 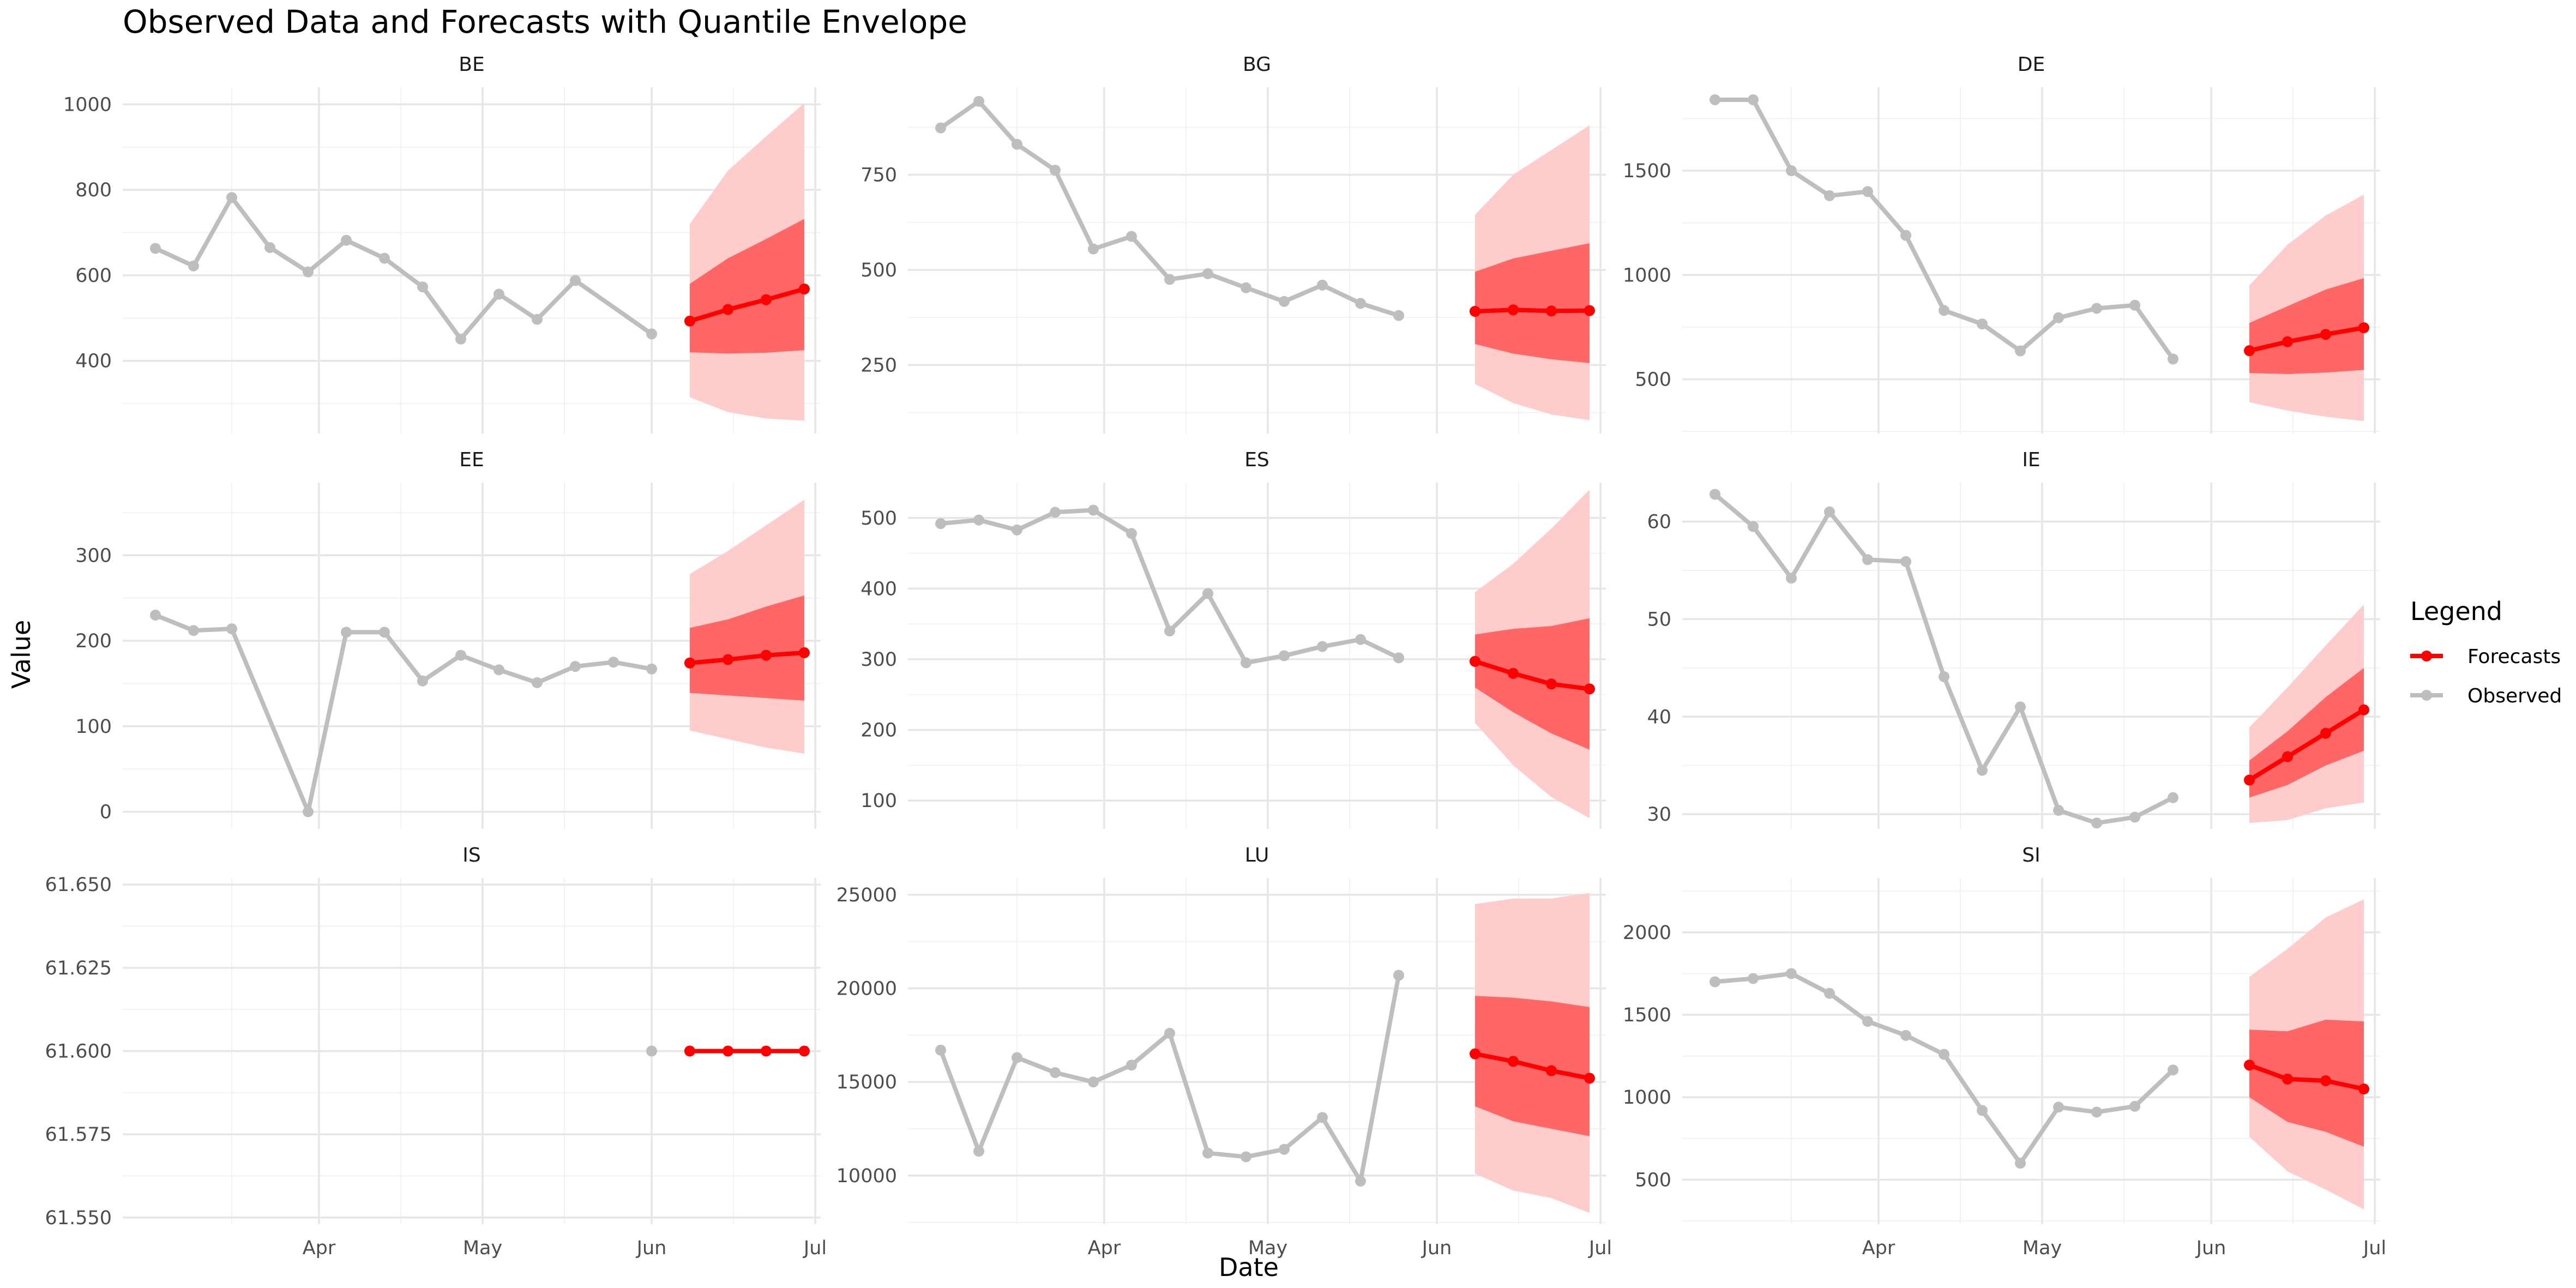 What do you see at coordinates (78, 968) in the screenshot?
I see `y-tick-label: 61.625` at bounding box center [78, 968].